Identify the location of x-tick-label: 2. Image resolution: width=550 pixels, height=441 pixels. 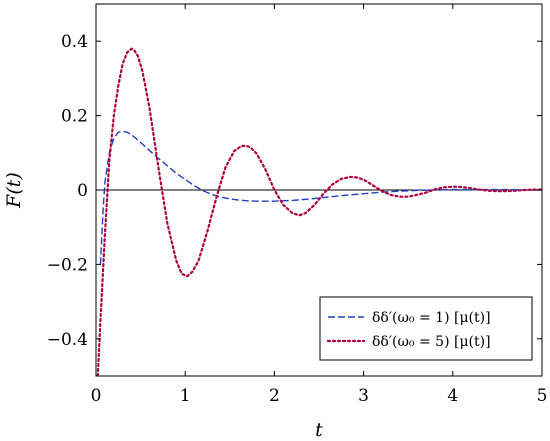
(274, 396).